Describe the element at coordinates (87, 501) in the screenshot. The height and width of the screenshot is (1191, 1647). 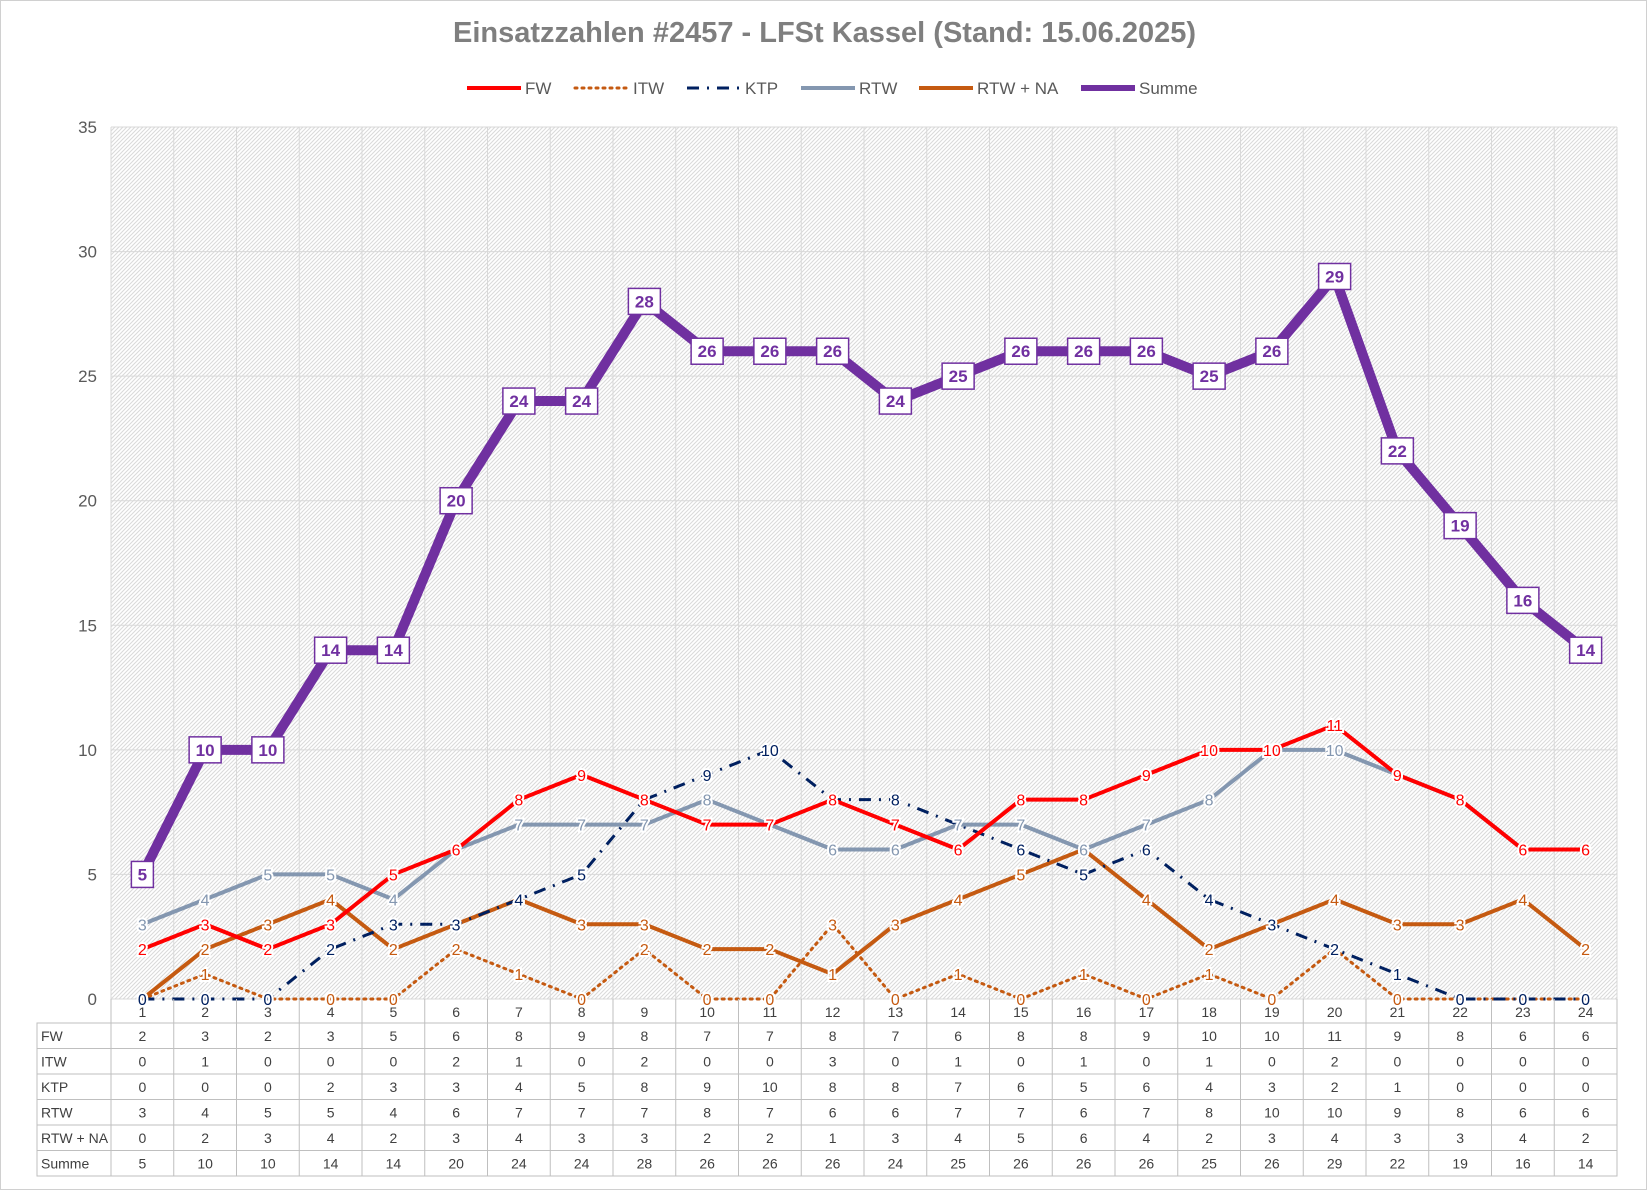
I see `y-tick-label: 20` at that location.